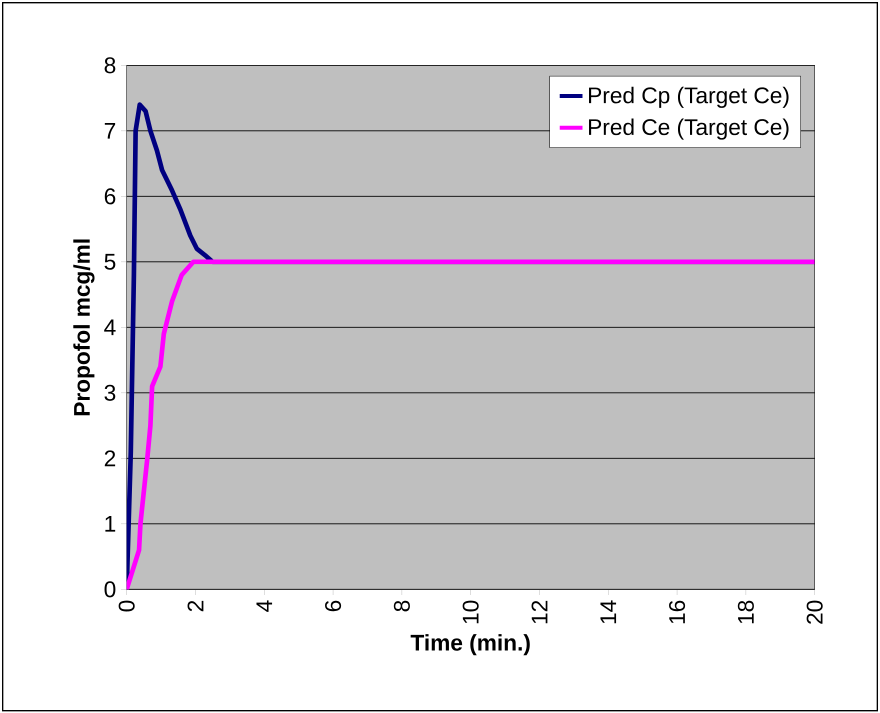 The image size is (880, 713). What do you see at coordinates (110, 130) in the screenshot?
I see `y-tick-label: 7` at bounding box center [110, 130].